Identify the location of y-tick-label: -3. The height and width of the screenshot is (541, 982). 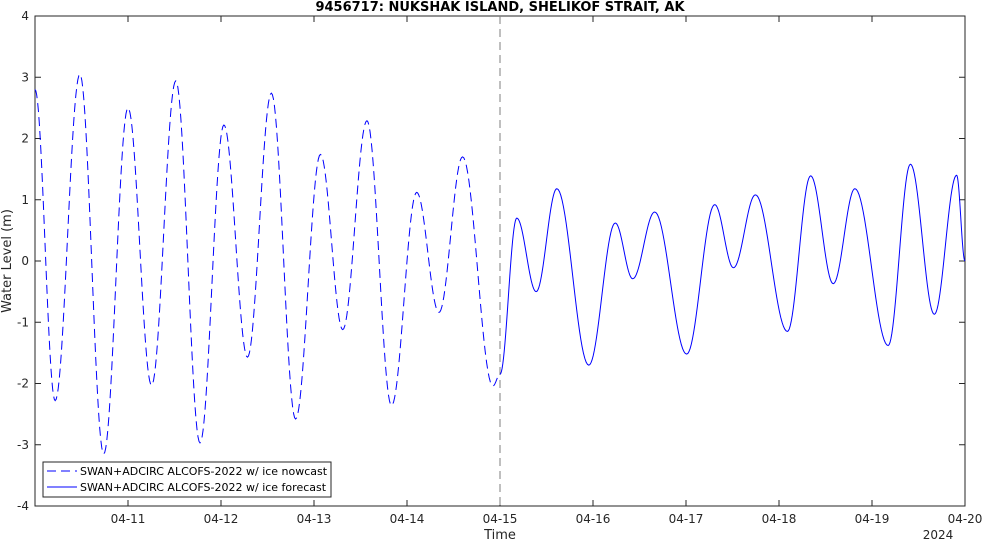
(23, 445).